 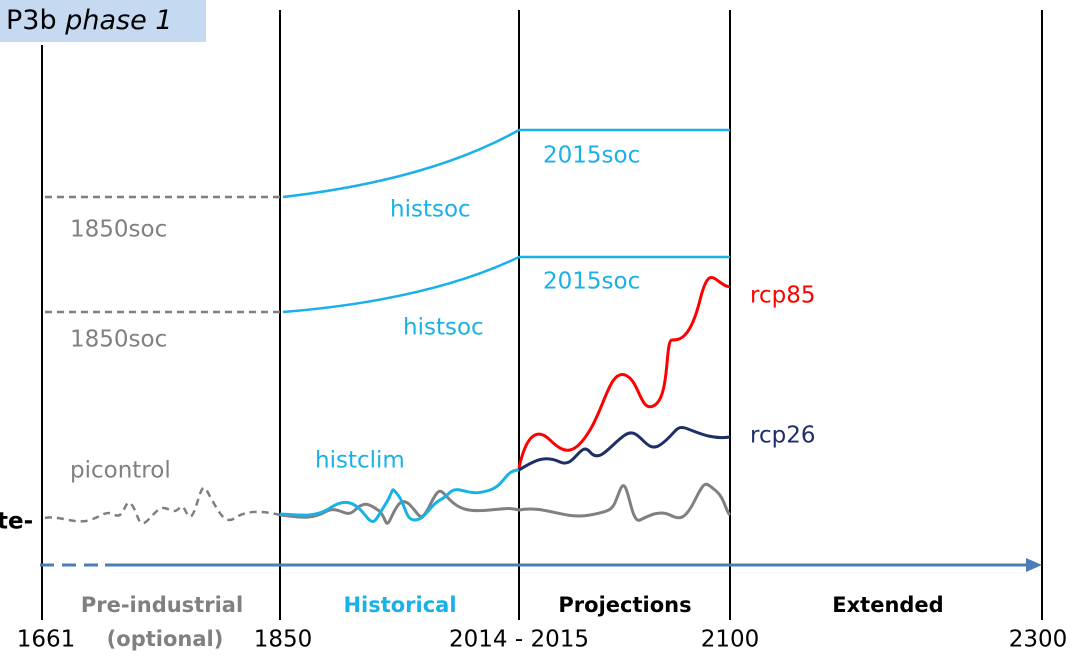 What do you see at coordinates (283, 640) in the screenshot?
I see `year: 1850` at bounding box center [283, 640].